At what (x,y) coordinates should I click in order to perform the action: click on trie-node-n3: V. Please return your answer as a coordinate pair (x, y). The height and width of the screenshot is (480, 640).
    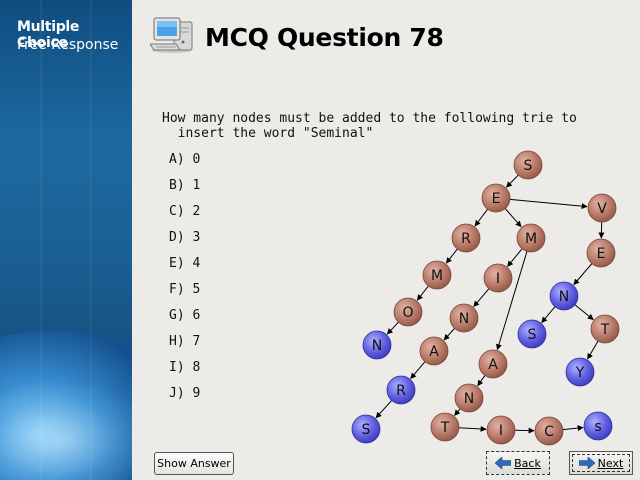
    Looking at the image, I should click on (602, 208).